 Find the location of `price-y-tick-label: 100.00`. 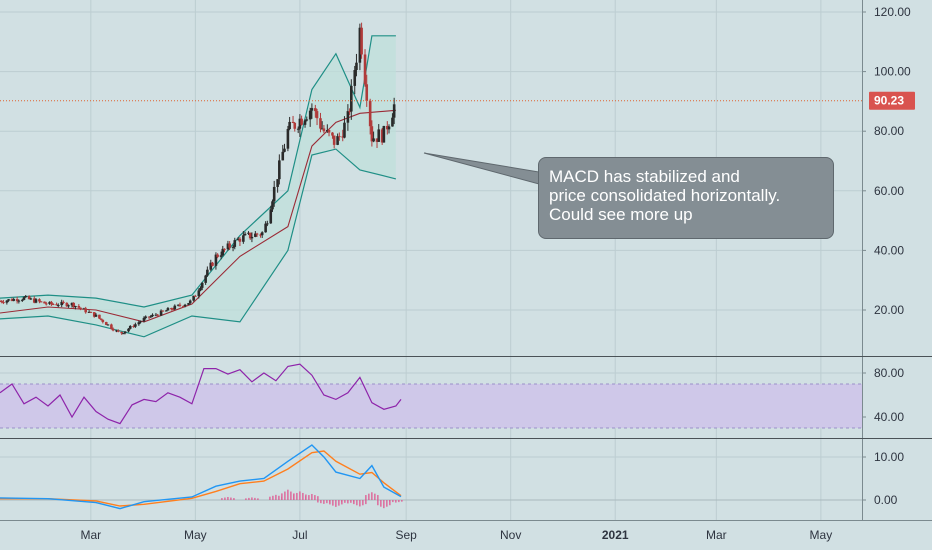

price-y-tick-label: 100.00 is located at coordinates (892, 72).